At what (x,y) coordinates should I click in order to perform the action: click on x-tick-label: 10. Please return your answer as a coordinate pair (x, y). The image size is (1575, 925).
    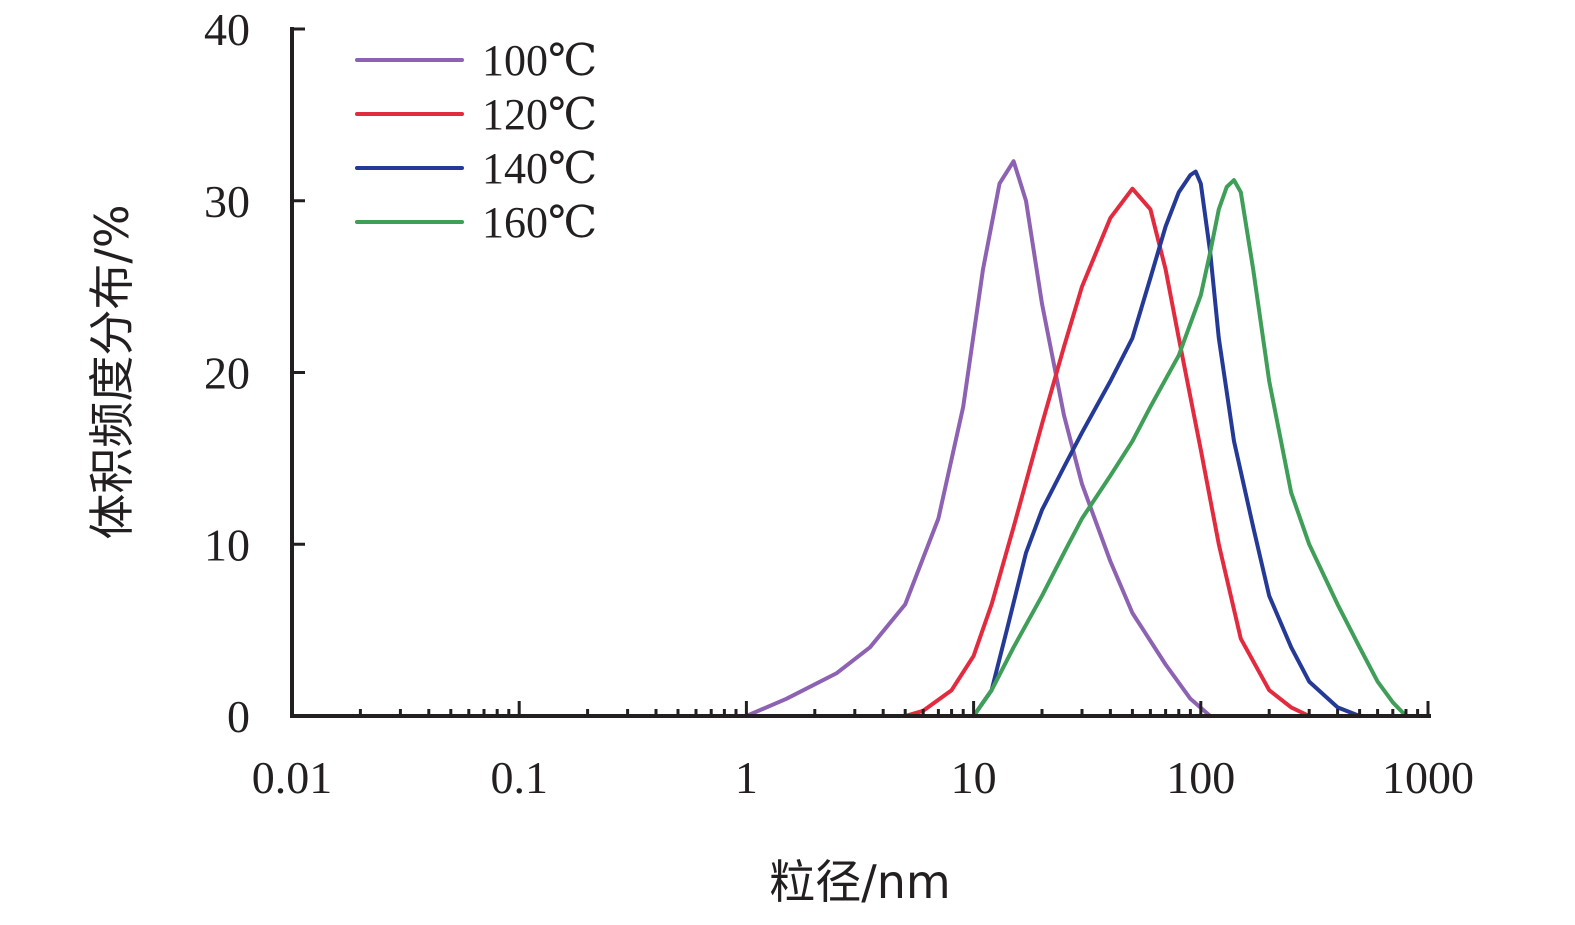
    Looking at the image, I should click on (974, 777).